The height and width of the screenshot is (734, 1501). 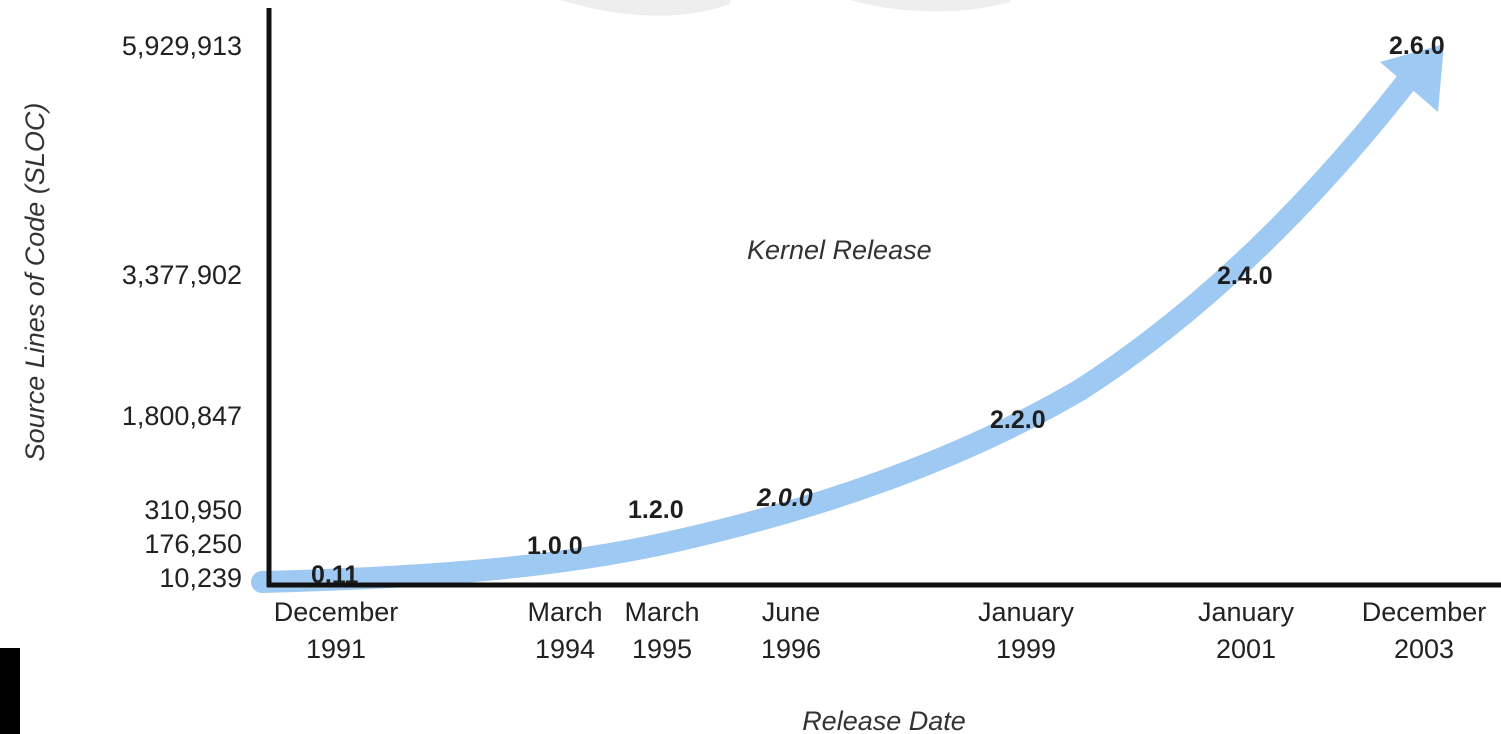 I want to click on top-edge-shadow, so click(x=785, y=8).